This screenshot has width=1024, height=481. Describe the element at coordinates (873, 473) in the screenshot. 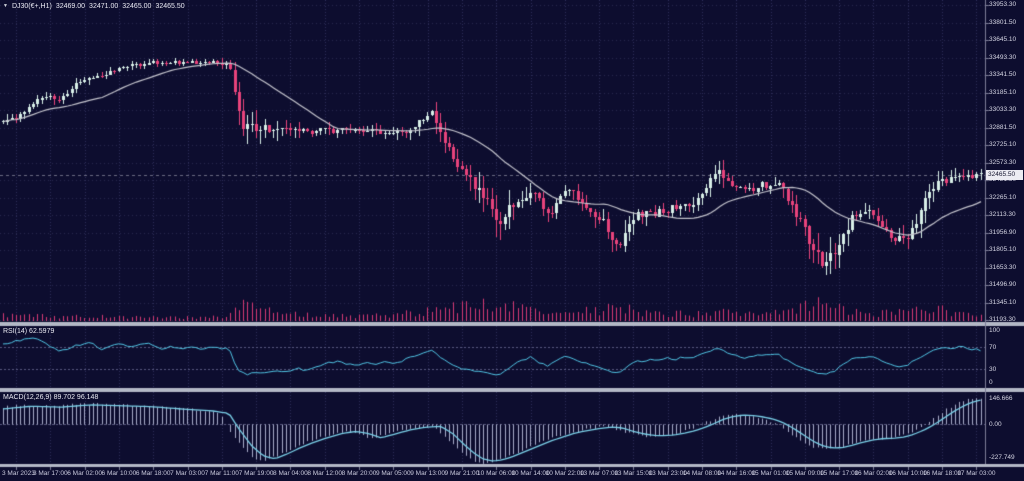

I see `time-axis-label: 16 Mar 02:00` at that location.